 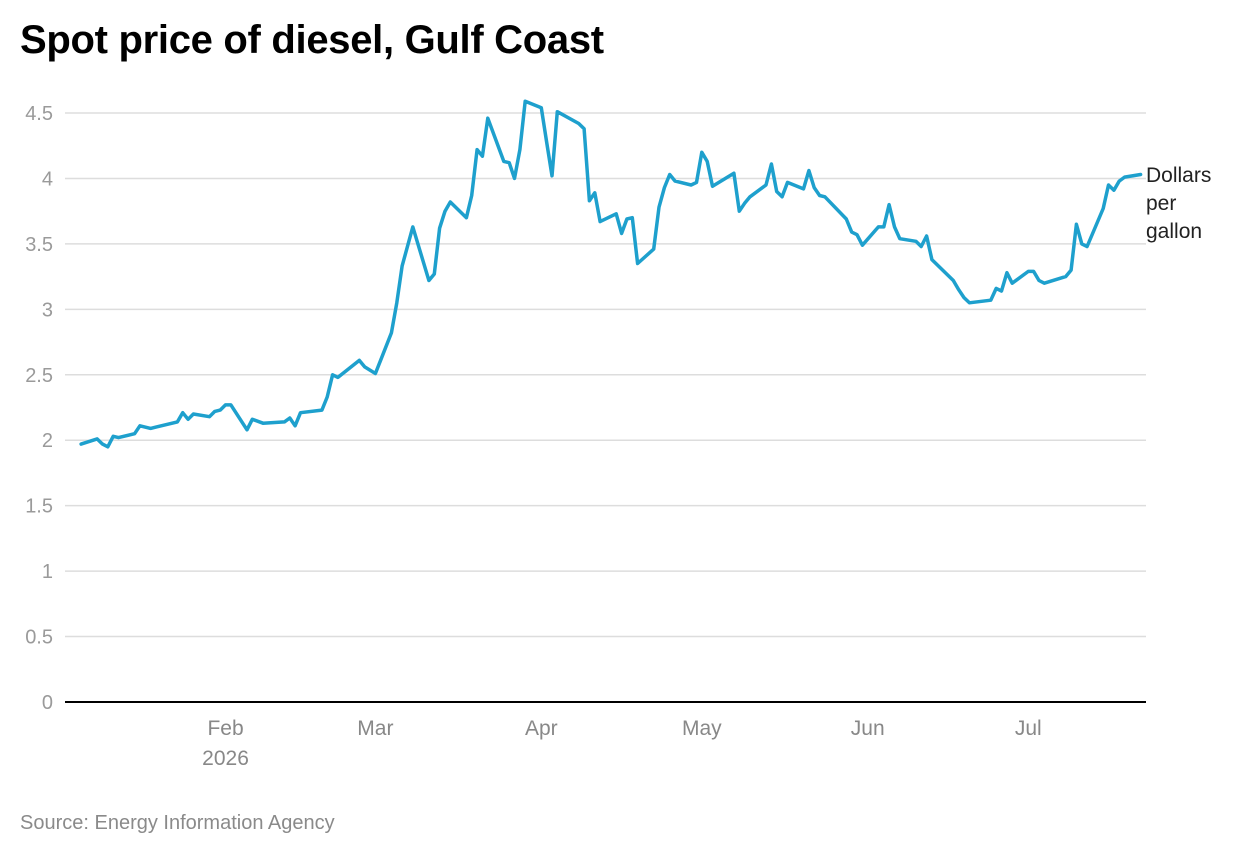 What do you see at coordinates (39, 507) in the screenshot?
I see `y-tick-label: 1.5` at bounding box center [39, 507].